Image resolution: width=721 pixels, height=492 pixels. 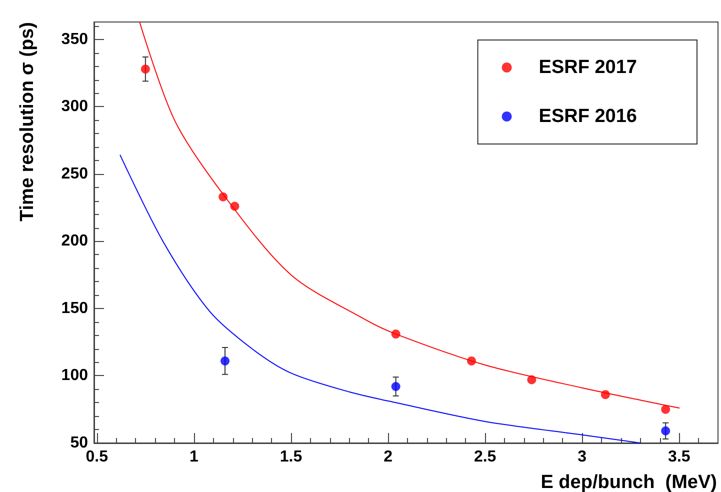 I want to click on y-tick-label: 250, so click(x=74, y=173).